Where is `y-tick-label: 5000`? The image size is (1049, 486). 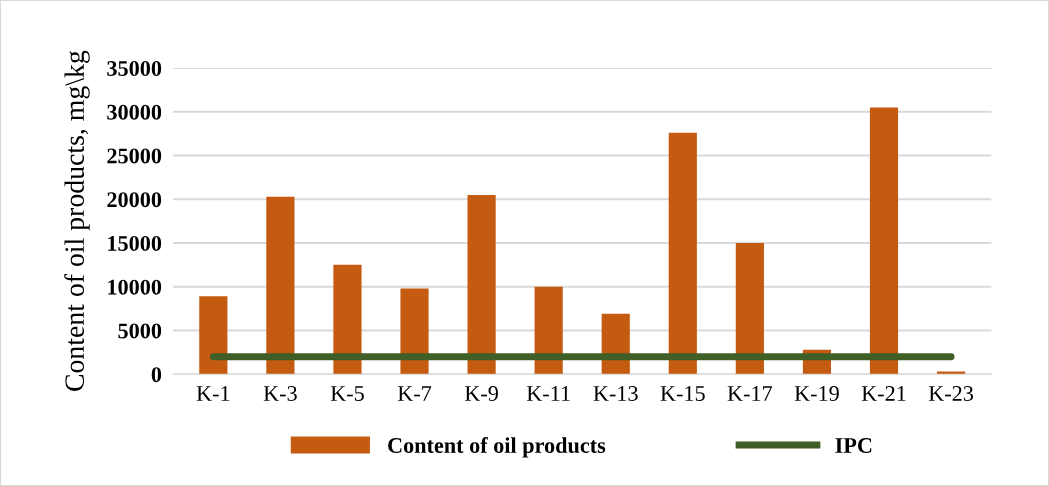
y-tick-label: 5000 is located at coordinates (140, 331).